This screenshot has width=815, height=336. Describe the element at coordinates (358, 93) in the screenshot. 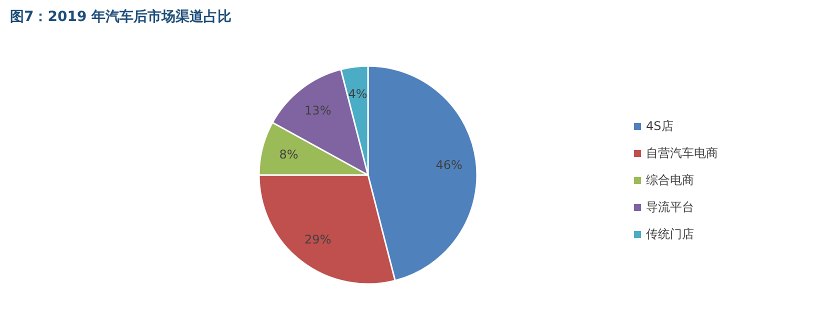

I see `data-label: 4%` at that location.